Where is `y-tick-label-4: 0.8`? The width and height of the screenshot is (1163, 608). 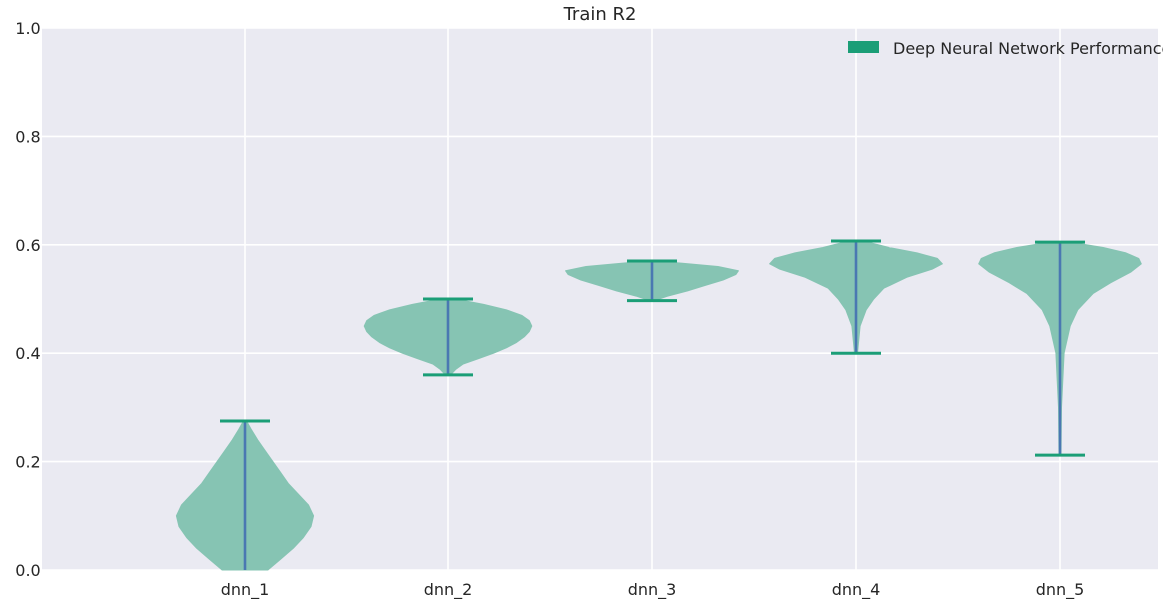
y-tick-label-4: 0.8 is located at coordinates (27, 136).